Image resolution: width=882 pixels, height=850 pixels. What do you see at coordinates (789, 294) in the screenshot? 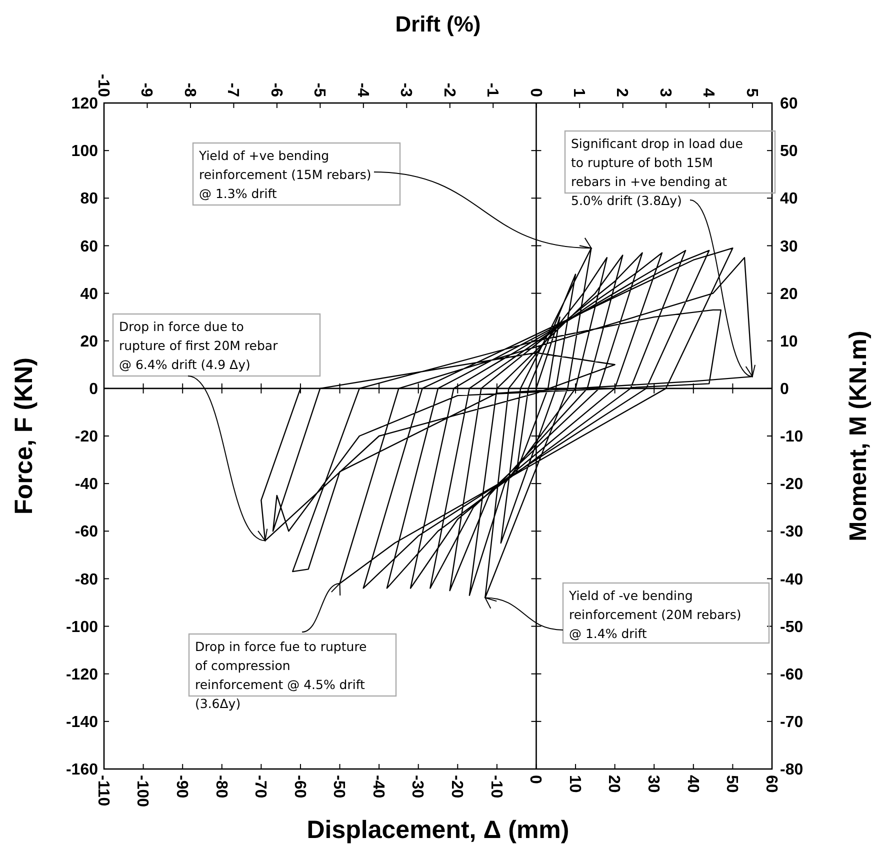
I see `y2-tick-label: 20` at bounding box center [789, 294].